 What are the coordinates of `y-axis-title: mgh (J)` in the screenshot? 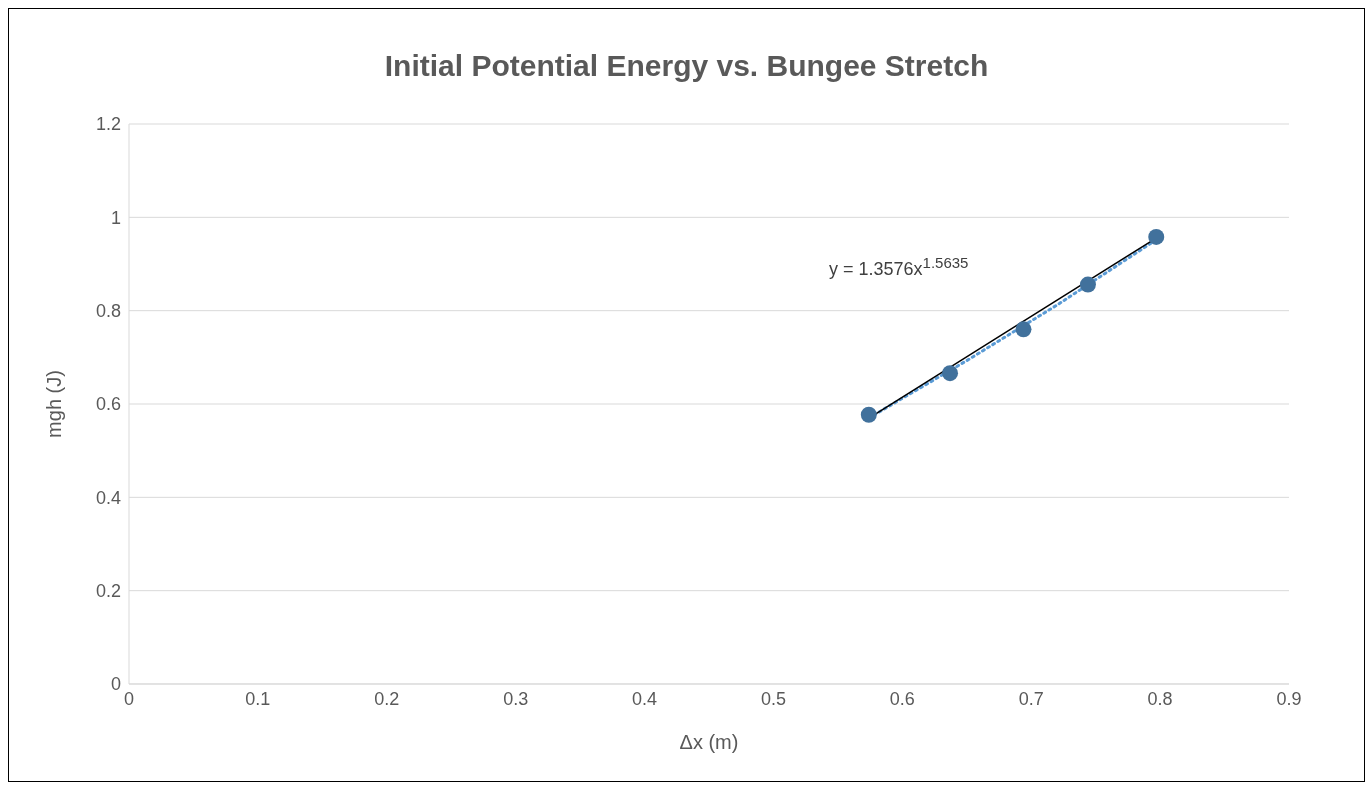 It's located at (54, 404).